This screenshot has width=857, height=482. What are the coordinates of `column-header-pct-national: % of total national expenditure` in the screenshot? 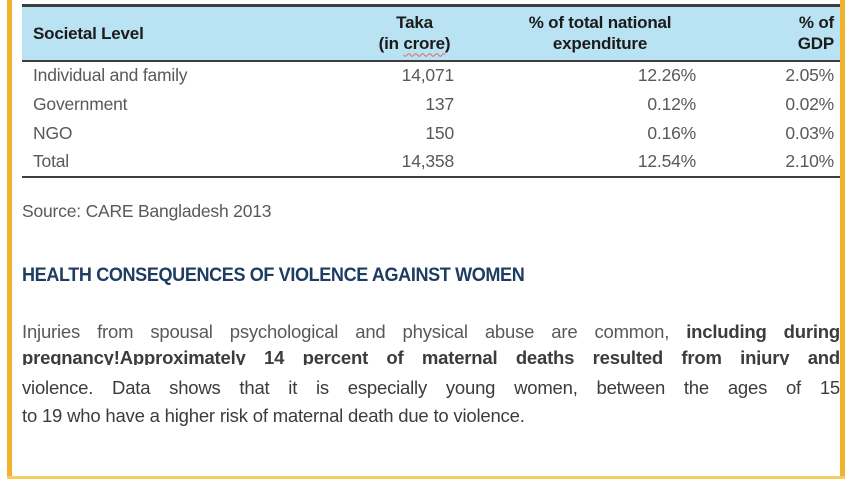 It's located at (600, 33).